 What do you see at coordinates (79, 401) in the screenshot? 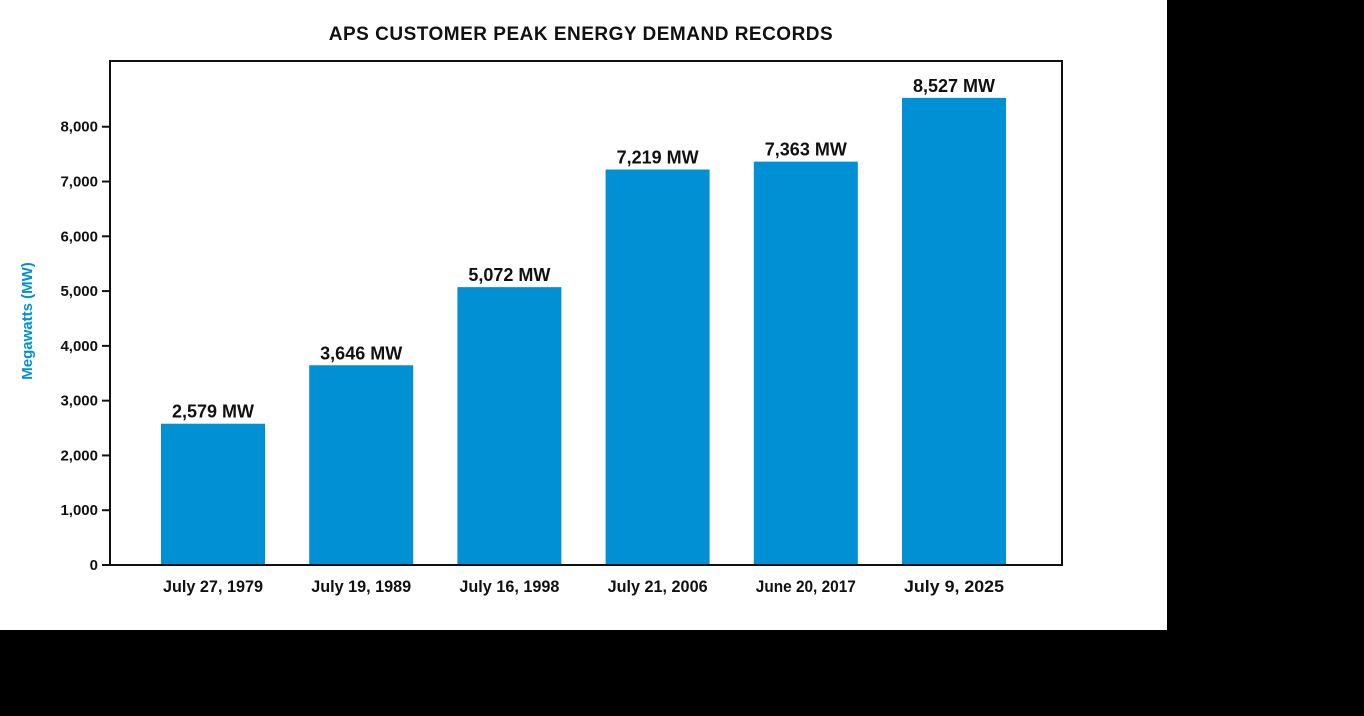
I see `y-tick-label: 3,000` at bounding box center [79, 401].